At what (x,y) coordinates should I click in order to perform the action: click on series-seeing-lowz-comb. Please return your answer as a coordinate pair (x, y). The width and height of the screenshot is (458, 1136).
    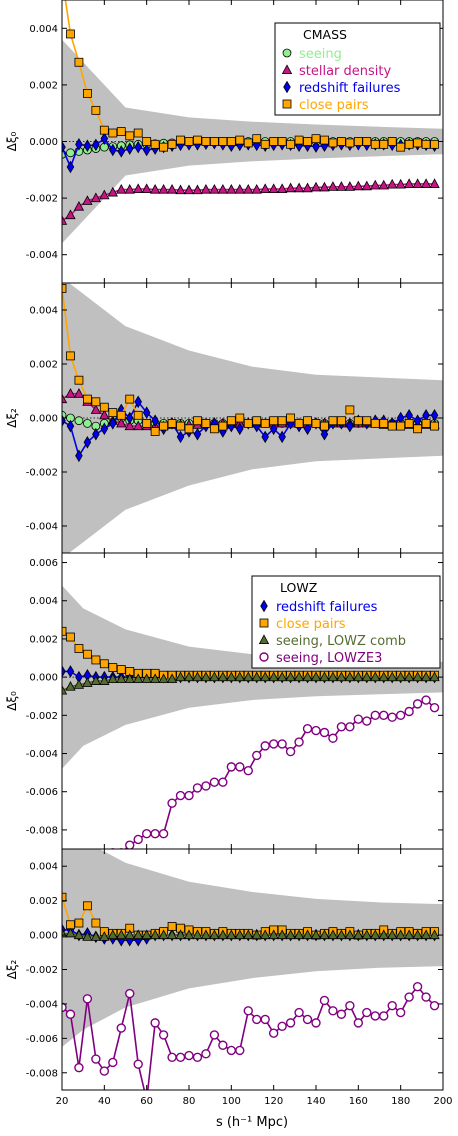
    Looking at the image, I should click on (251, 683).